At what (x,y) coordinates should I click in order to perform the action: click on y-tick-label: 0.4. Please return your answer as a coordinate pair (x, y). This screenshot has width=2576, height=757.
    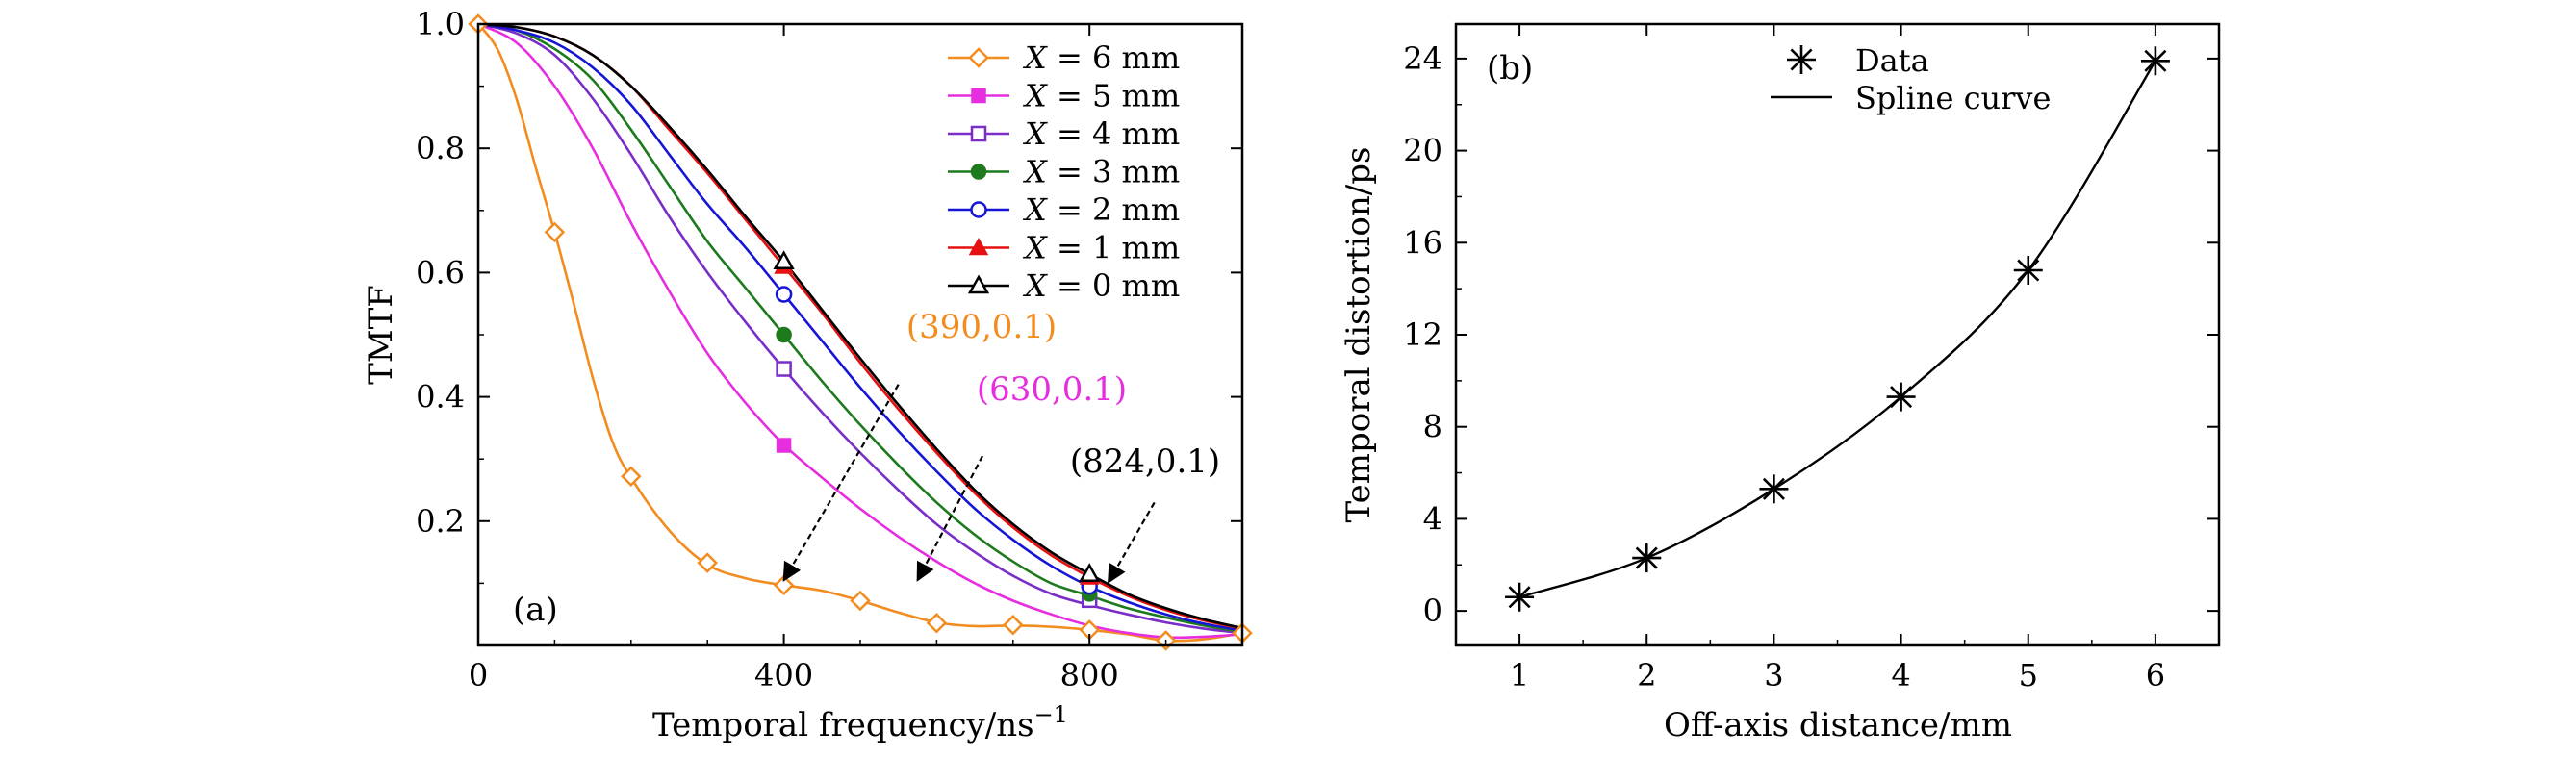
    Looking at the image, I should click on (440, 397).